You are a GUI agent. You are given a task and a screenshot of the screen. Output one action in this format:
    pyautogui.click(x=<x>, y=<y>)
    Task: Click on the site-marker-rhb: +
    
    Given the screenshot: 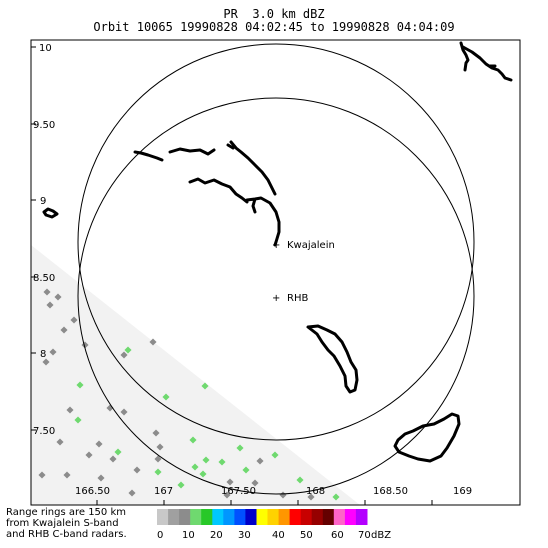 What is the action you would take?
    pyautogui.click(x=276, y=298)
    